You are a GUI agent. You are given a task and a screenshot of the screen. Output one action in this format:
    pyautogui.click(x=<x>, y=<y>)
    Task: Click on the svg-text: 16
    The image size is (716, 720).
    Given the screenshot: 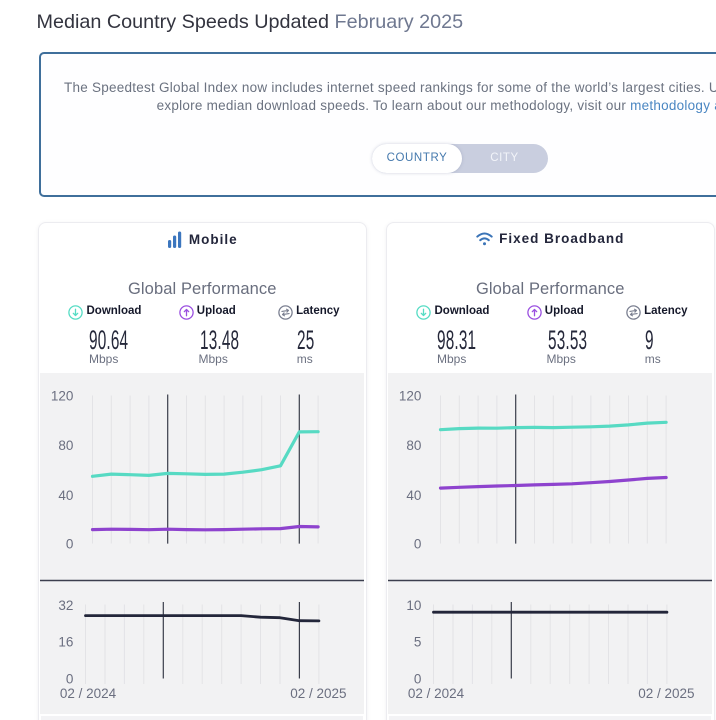 What is the action you would take?
    pyautogui.click(x=65, y=641)
    